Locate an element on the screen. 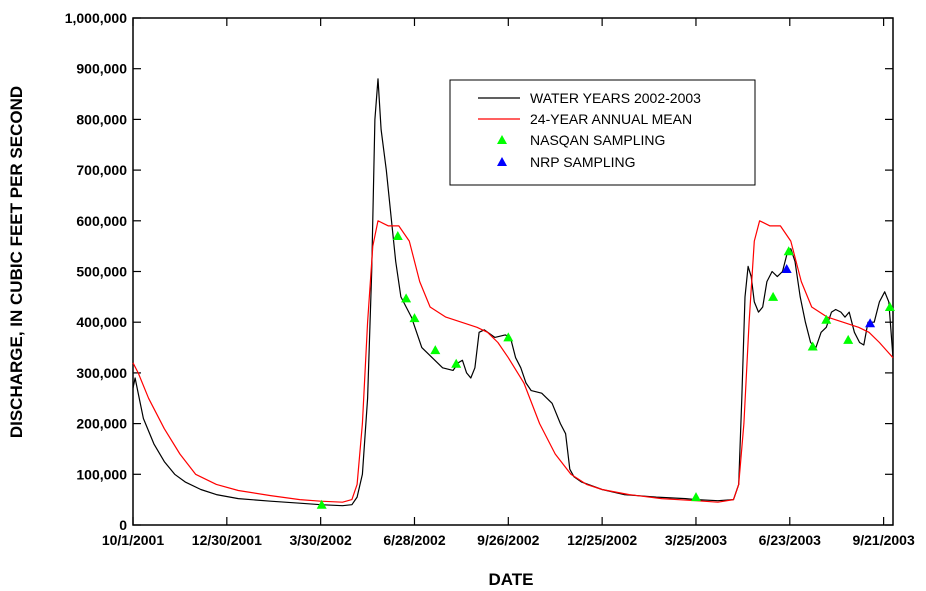 The height and width of the screenshot is (591, 926). legend-label-nrp: NRP SAMPLING is located at coordinates (583, 162).